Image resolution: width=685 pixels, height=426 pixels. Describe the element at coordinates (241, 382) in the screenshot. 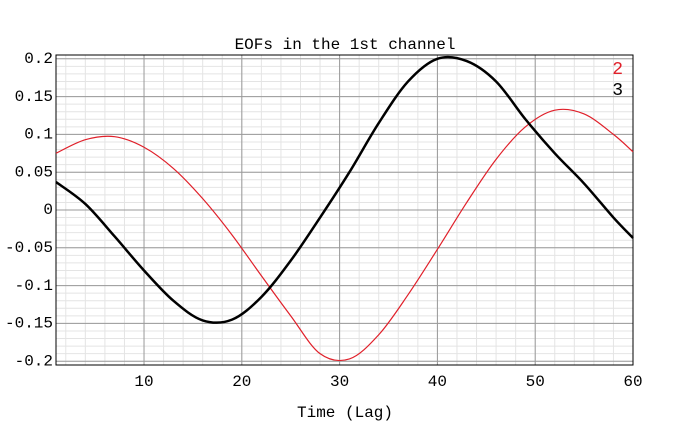

I see `x-tick-label: 20` at that location.